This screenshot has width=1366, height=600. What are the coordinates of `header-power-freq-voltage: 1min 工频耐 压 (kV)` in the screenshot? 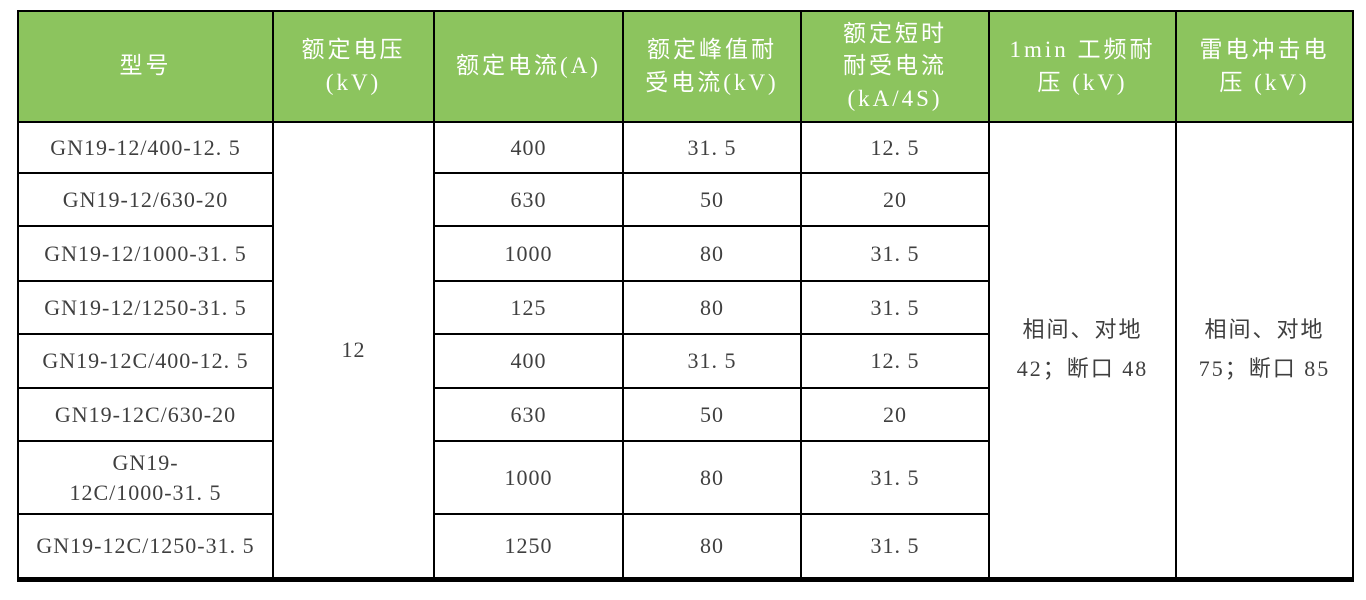 It's located at (1082, 66).